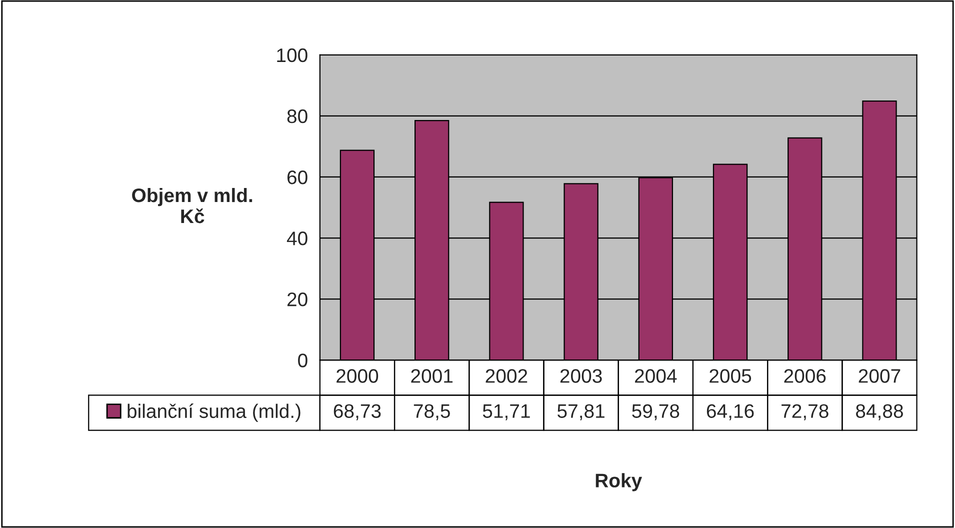  Describe the element at coordinates (357, 412) in the screenshot. I see `data-label: 68,73` at that location.